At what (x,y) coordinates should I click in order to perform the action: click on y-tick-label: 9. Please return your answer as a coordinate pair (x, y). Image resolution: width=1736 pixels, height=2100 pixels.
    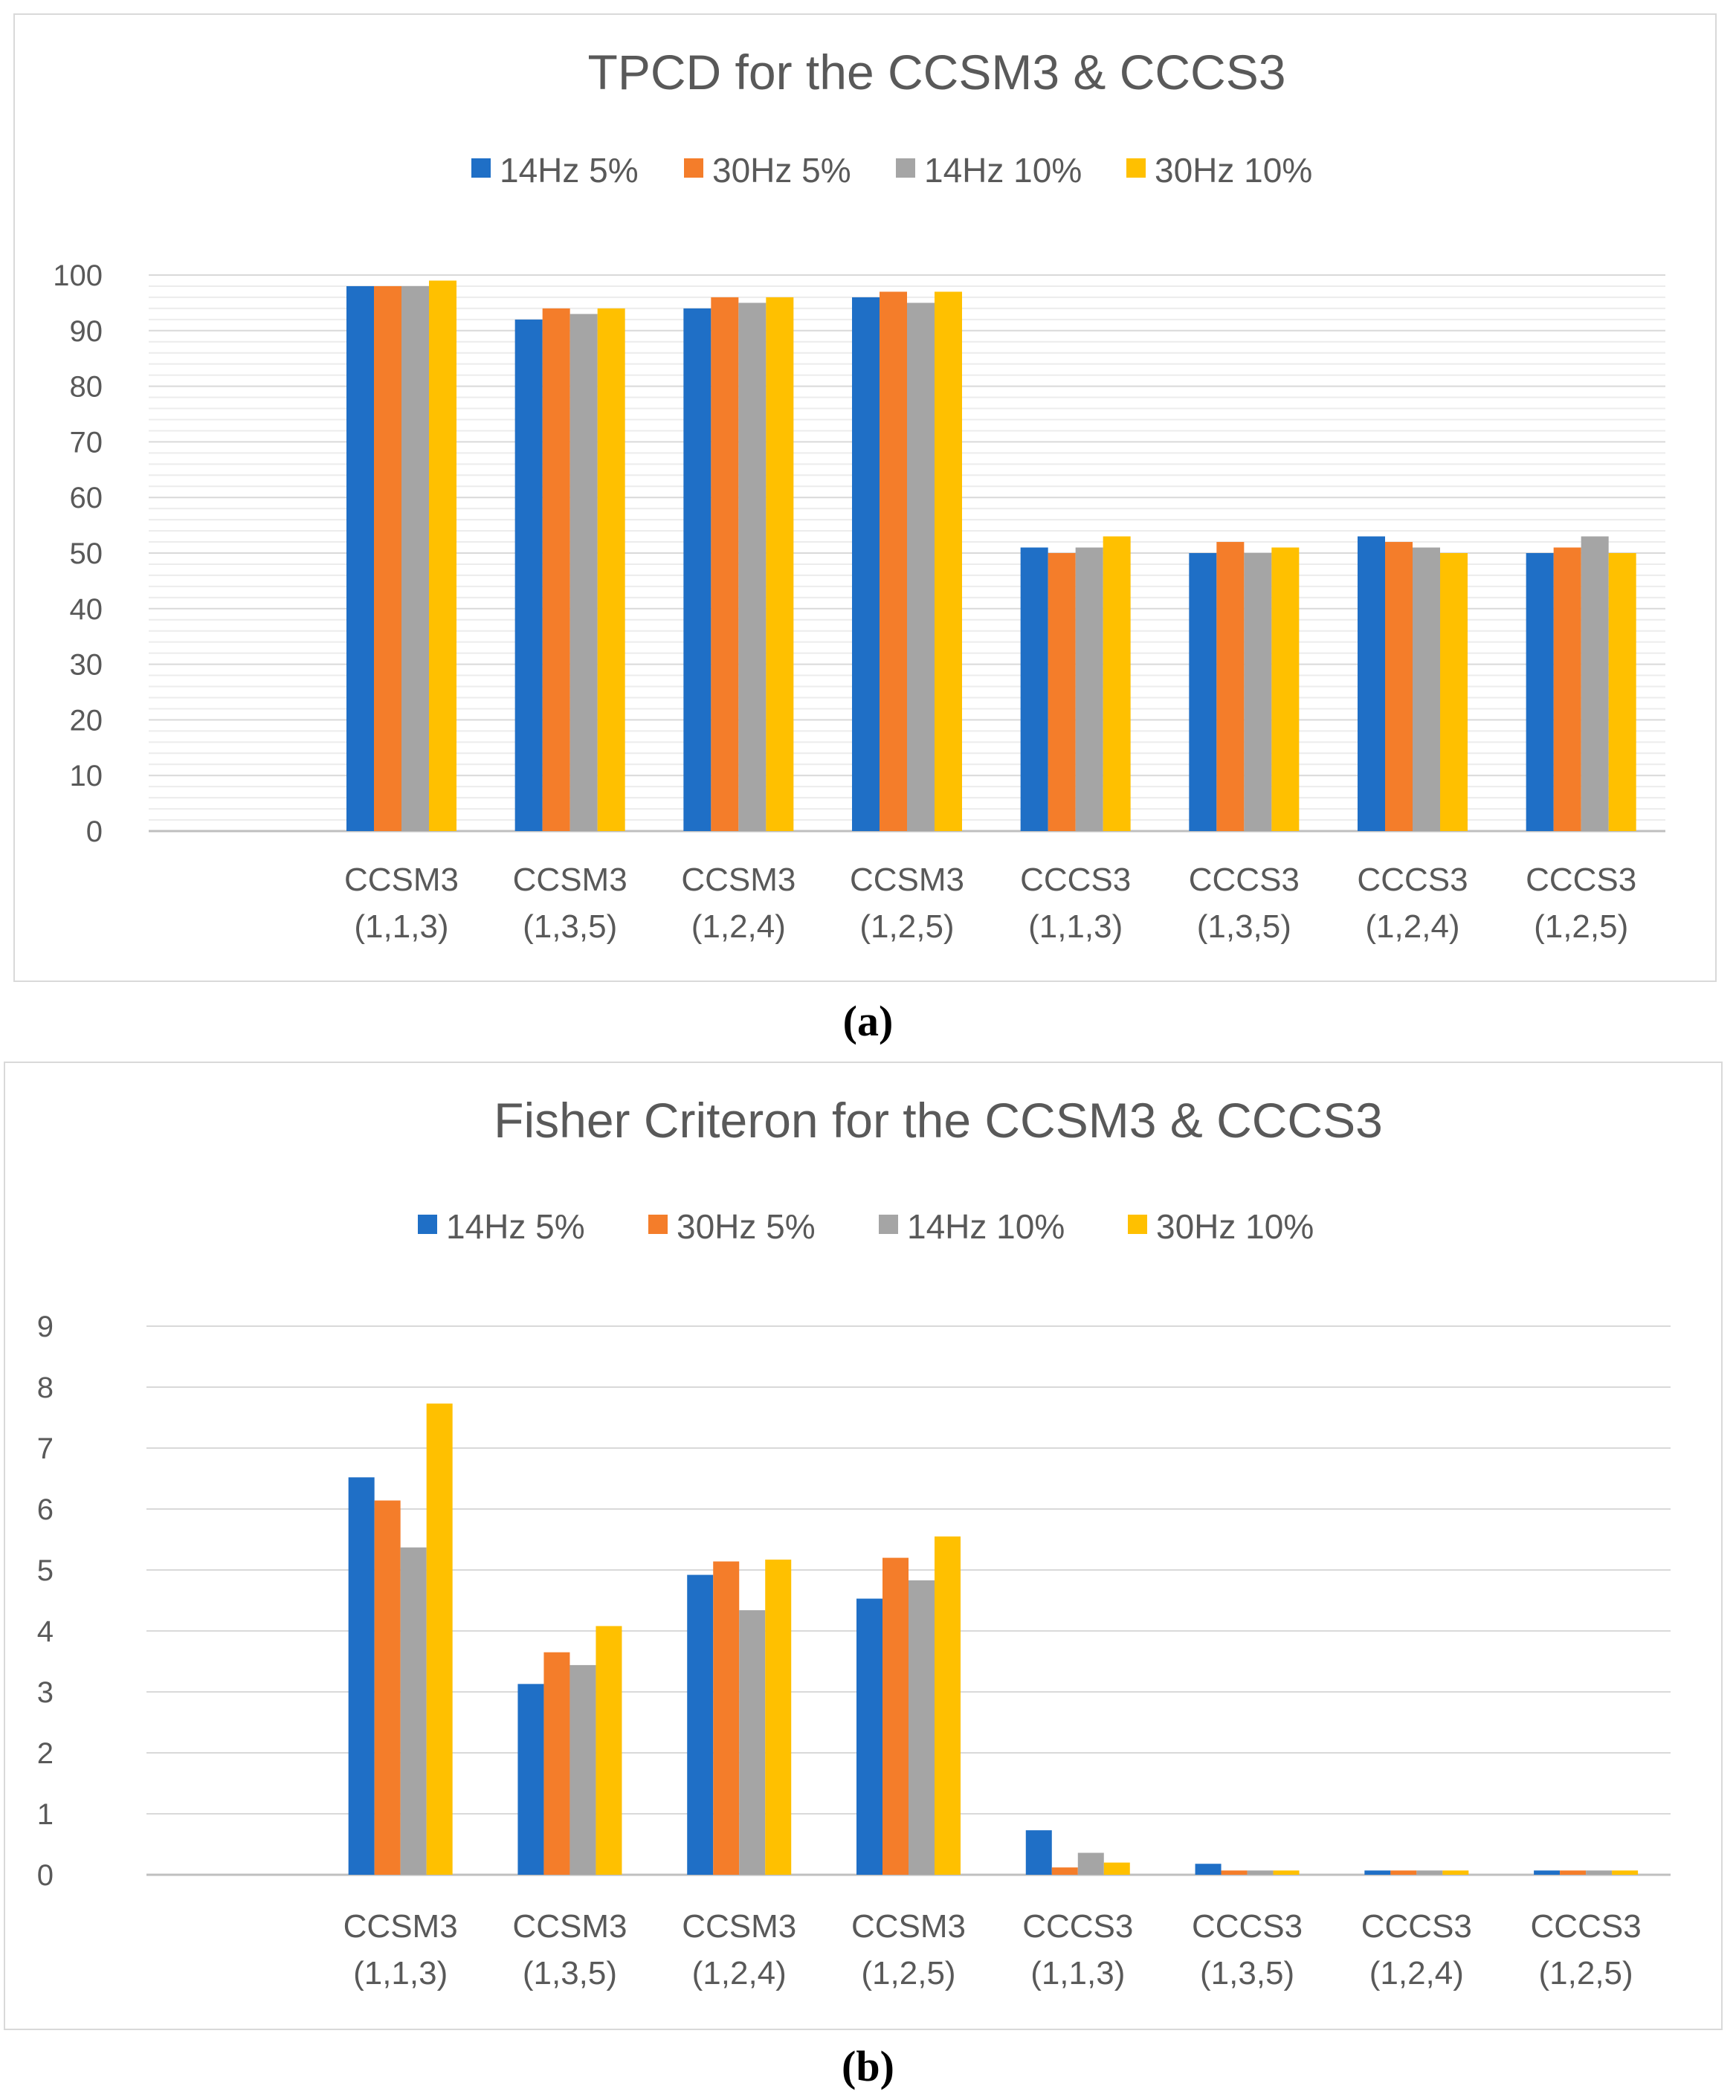
    Looking at the image, I should click on (45, 1327).